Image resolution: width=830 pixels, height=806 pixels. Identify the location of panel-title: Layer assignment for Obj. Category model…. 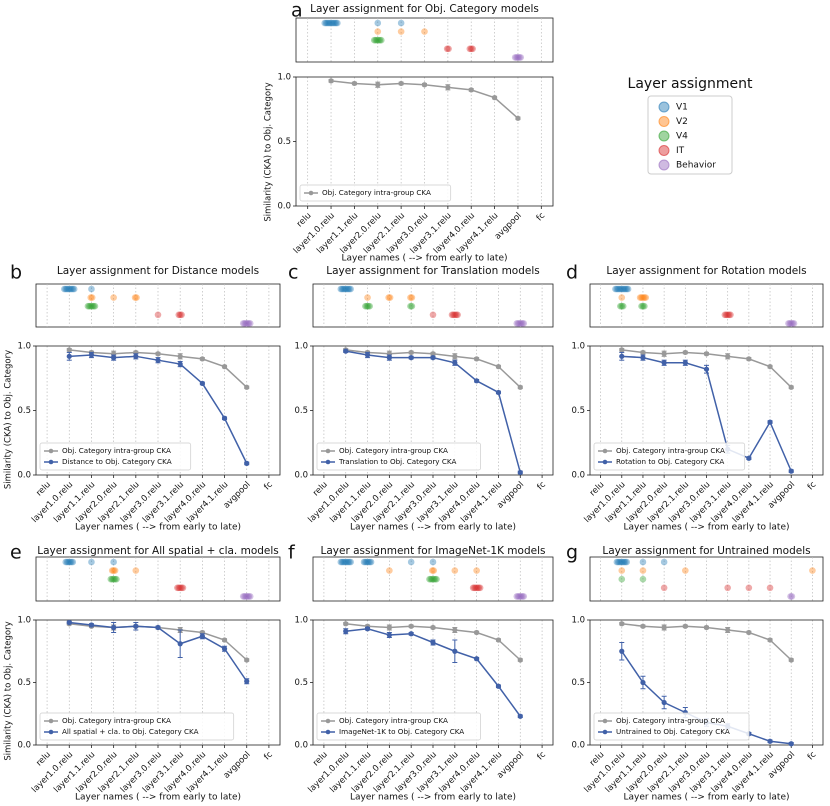
(424, 9).